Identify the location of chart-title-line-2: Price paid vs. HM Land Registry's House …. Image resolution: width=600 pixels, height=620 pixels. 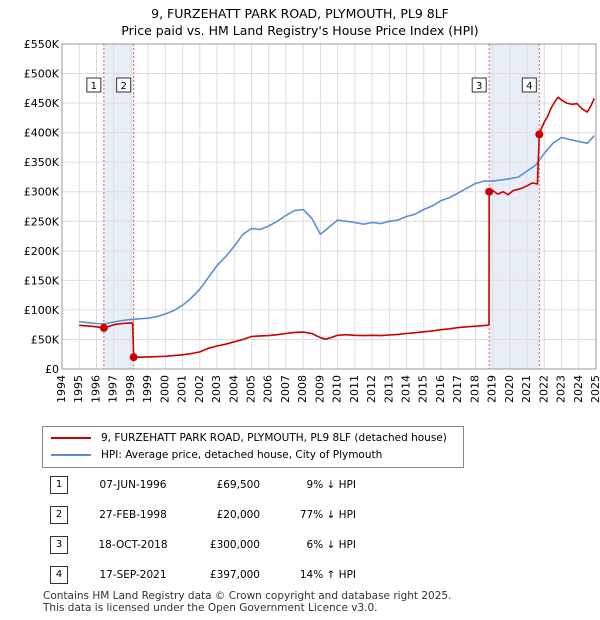
(300, 30).